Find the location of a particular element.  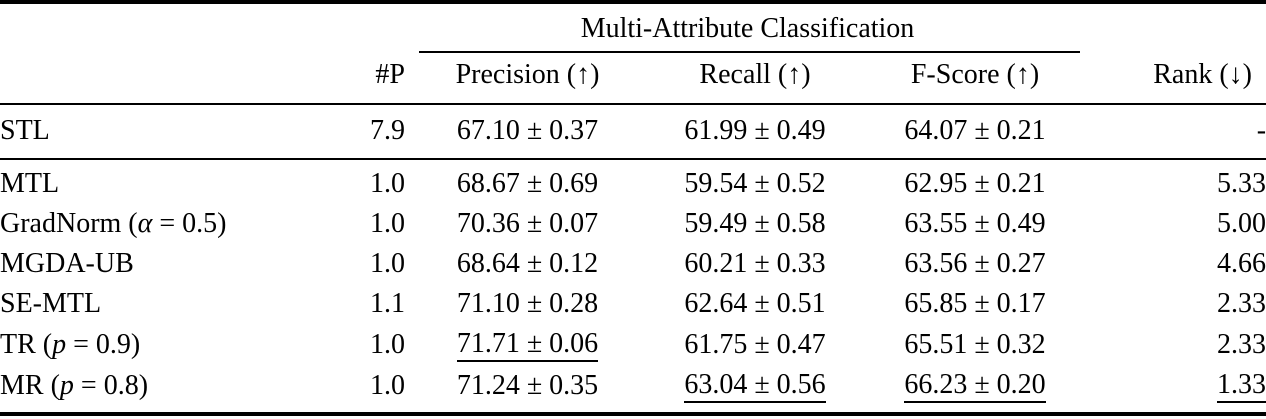

span-header-spacer-right is located at coordinates (1178, 27).